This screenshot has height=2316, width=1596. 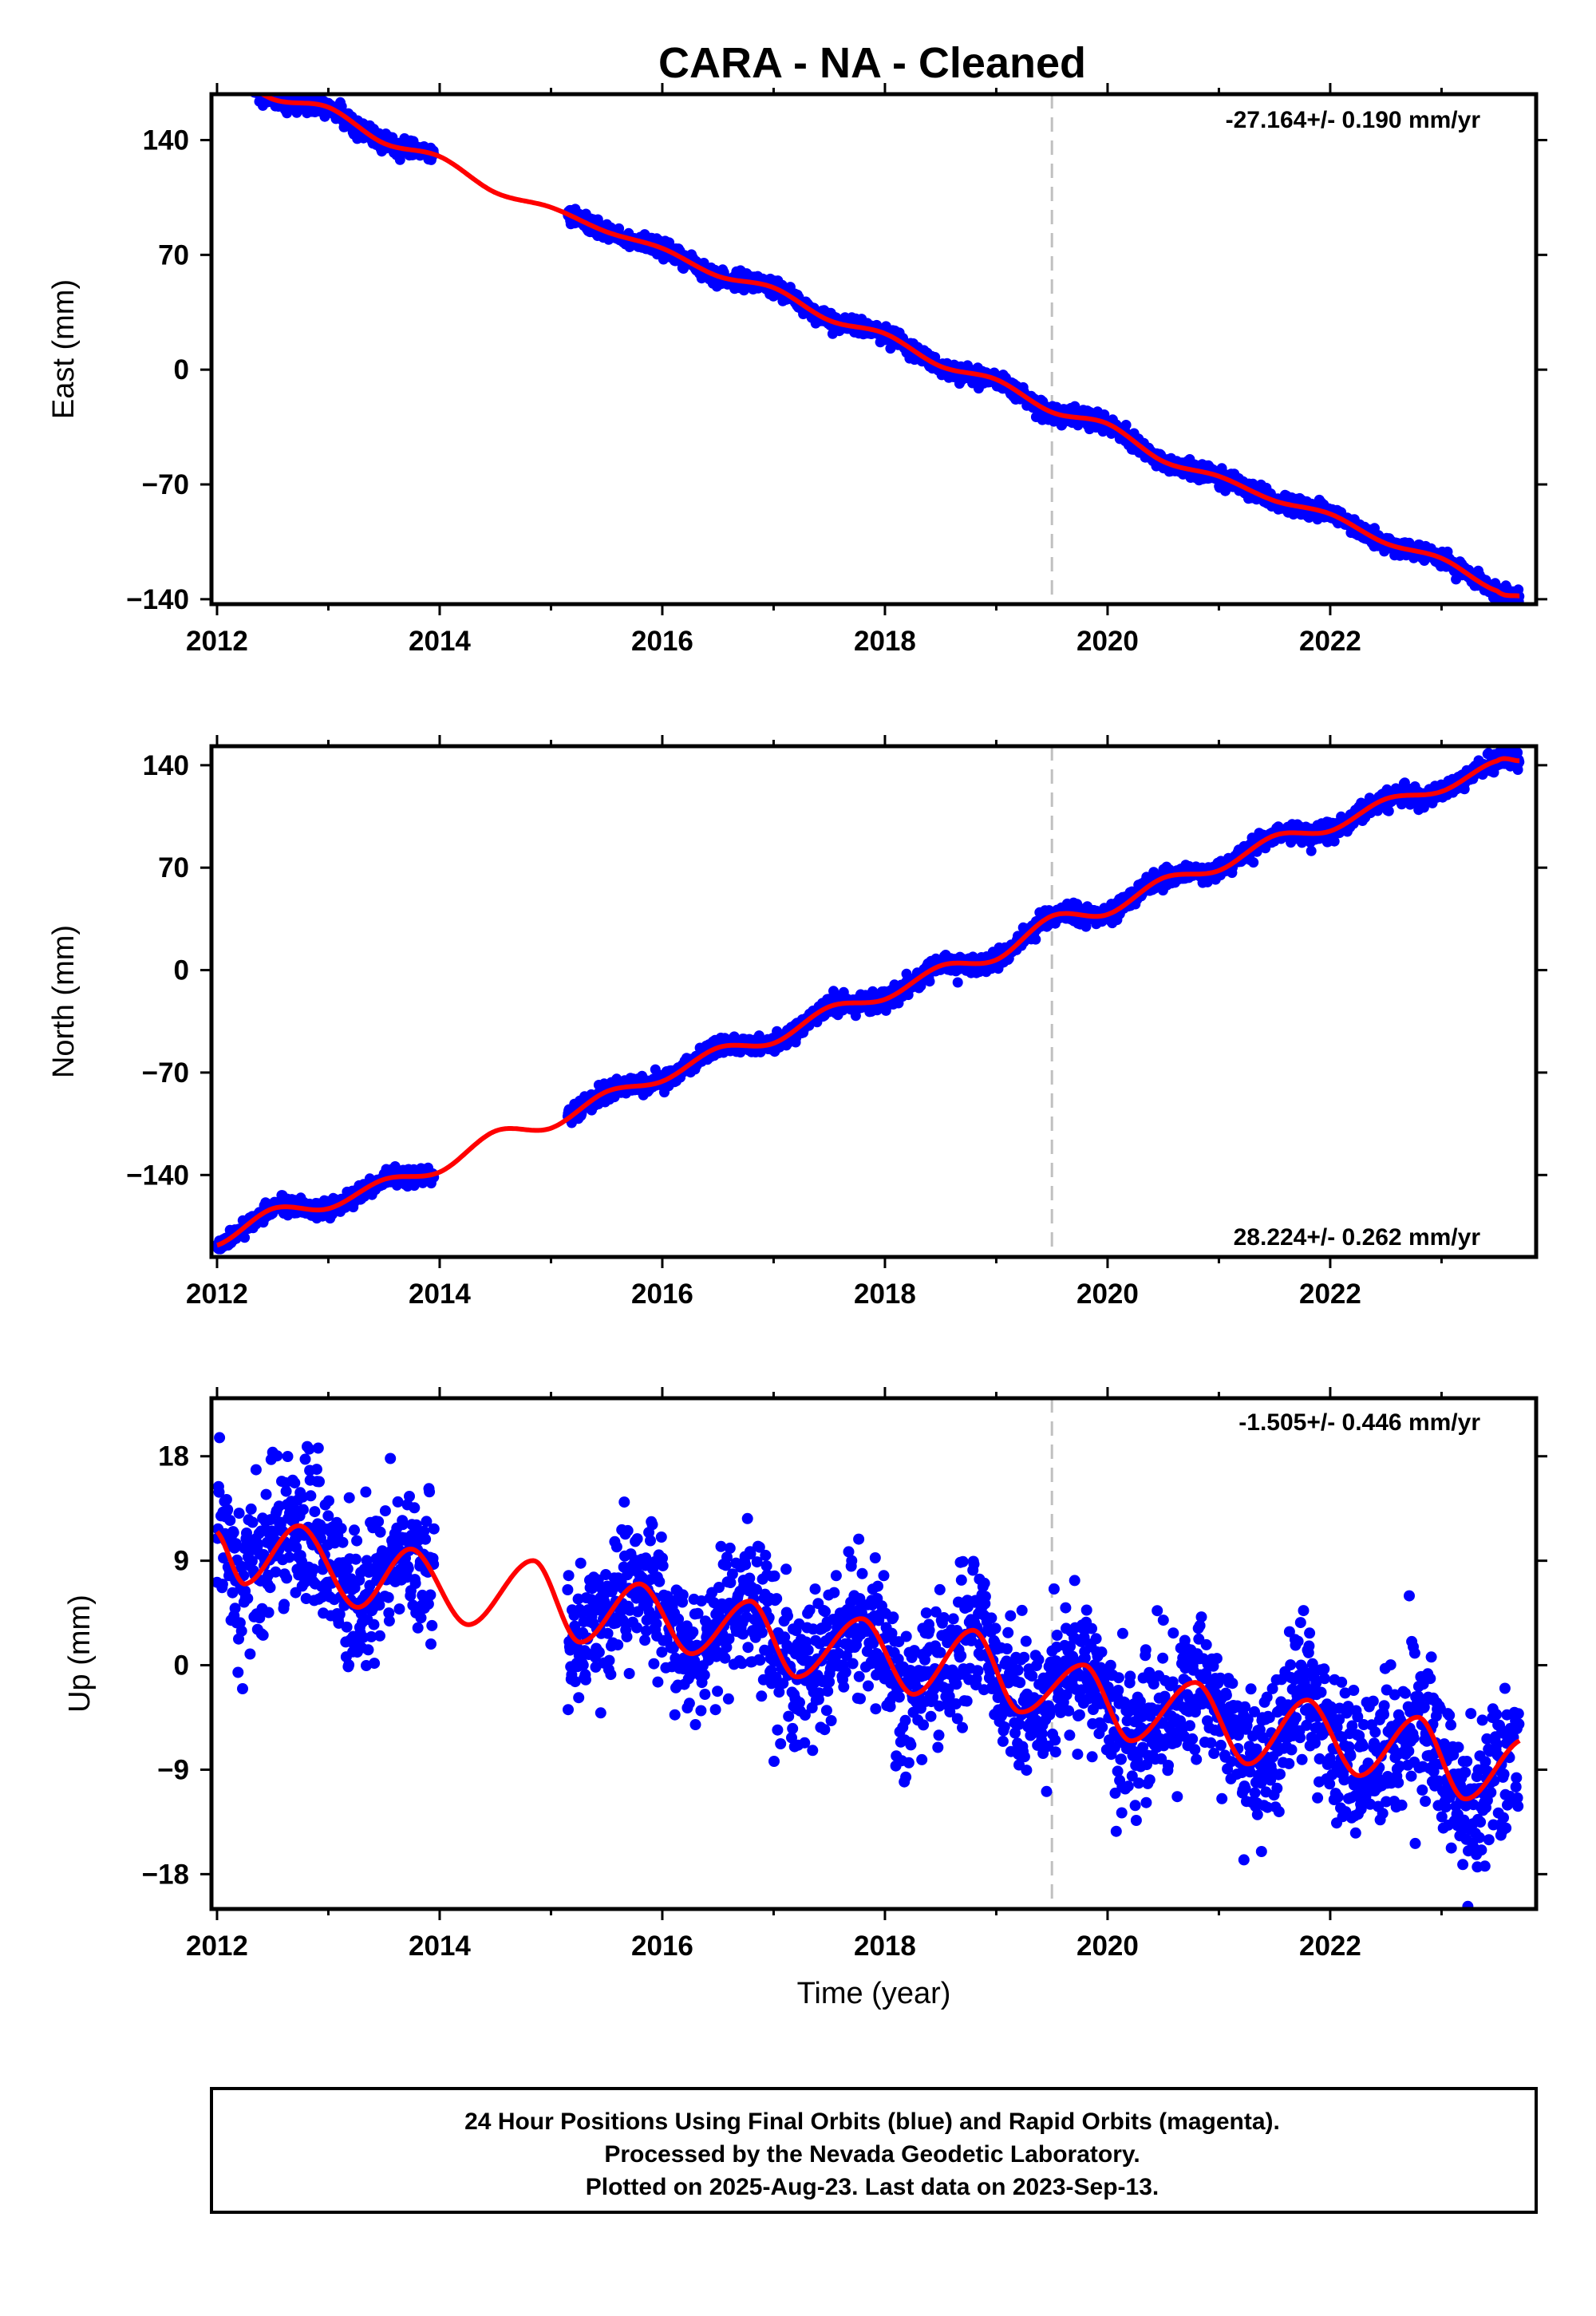 What do you see at coordinates (173, 255) in the screenshot?
I see `y-tick-label: 70` at bounding box center [173, 255].